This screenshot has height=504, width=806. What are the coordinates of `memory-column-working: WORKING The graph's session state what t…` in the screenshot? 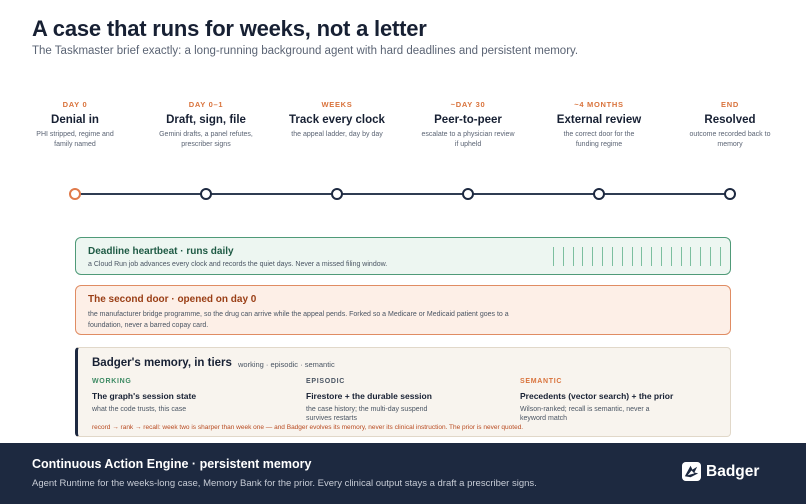 It's located at (192, 396).